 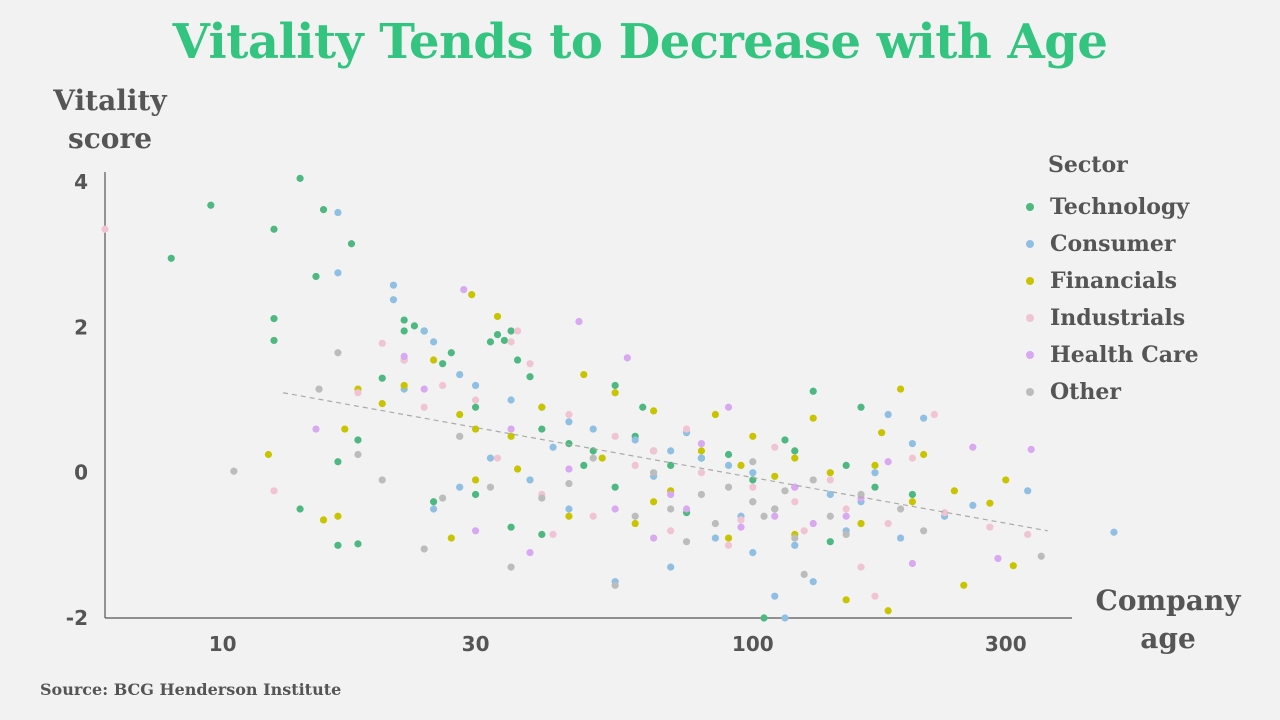 I want to click on x-tick-label: 100, so click(x=753, y=644).